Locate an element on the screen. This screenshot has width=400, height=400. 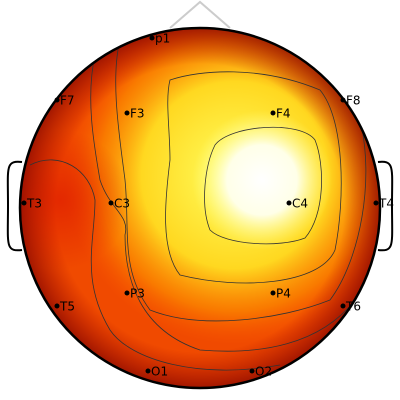
electrode-label: F7 is located at coordinates (67, 101).